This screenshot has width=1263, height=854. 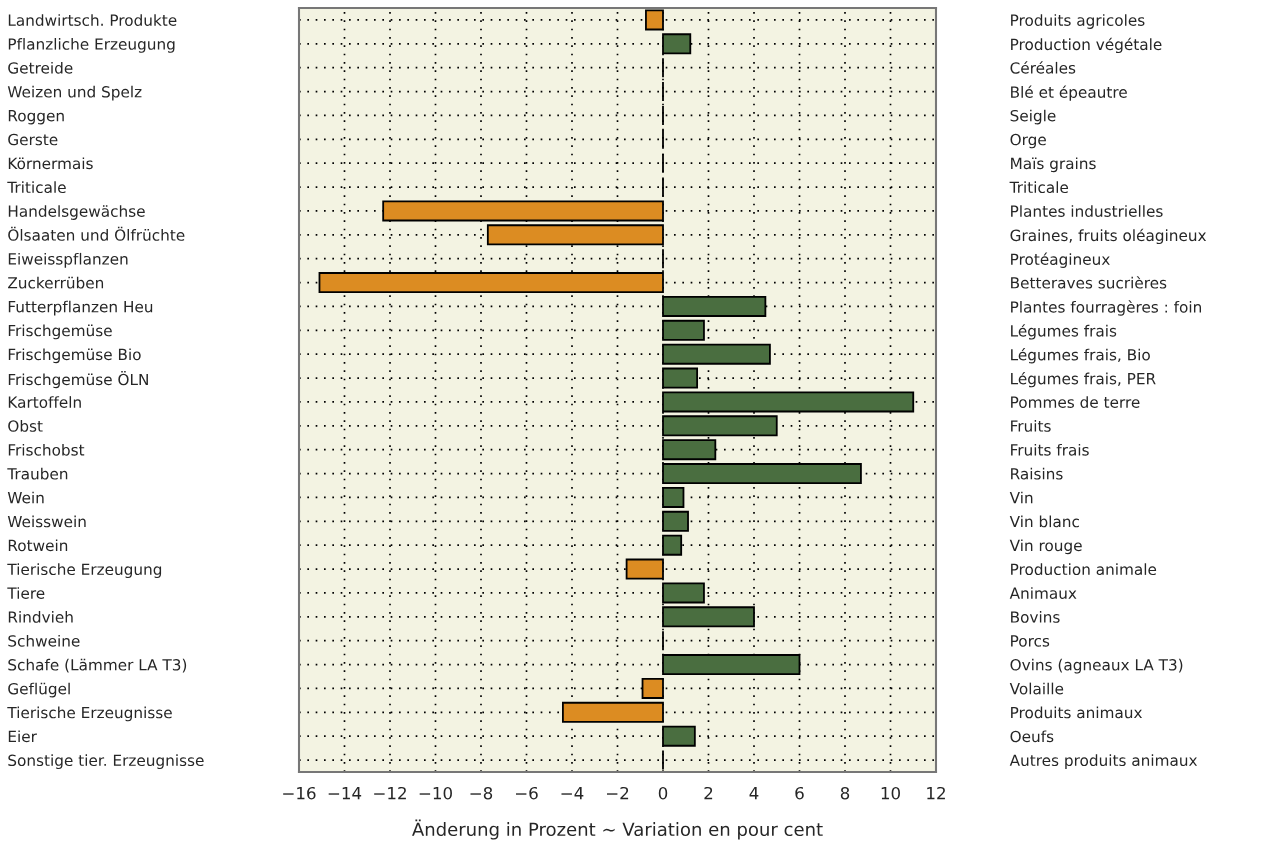 What do you see at coordinates (38, 545) in the screenshot?
I see `y-tick-label: Rotwein` at bounding box center [38, 545].